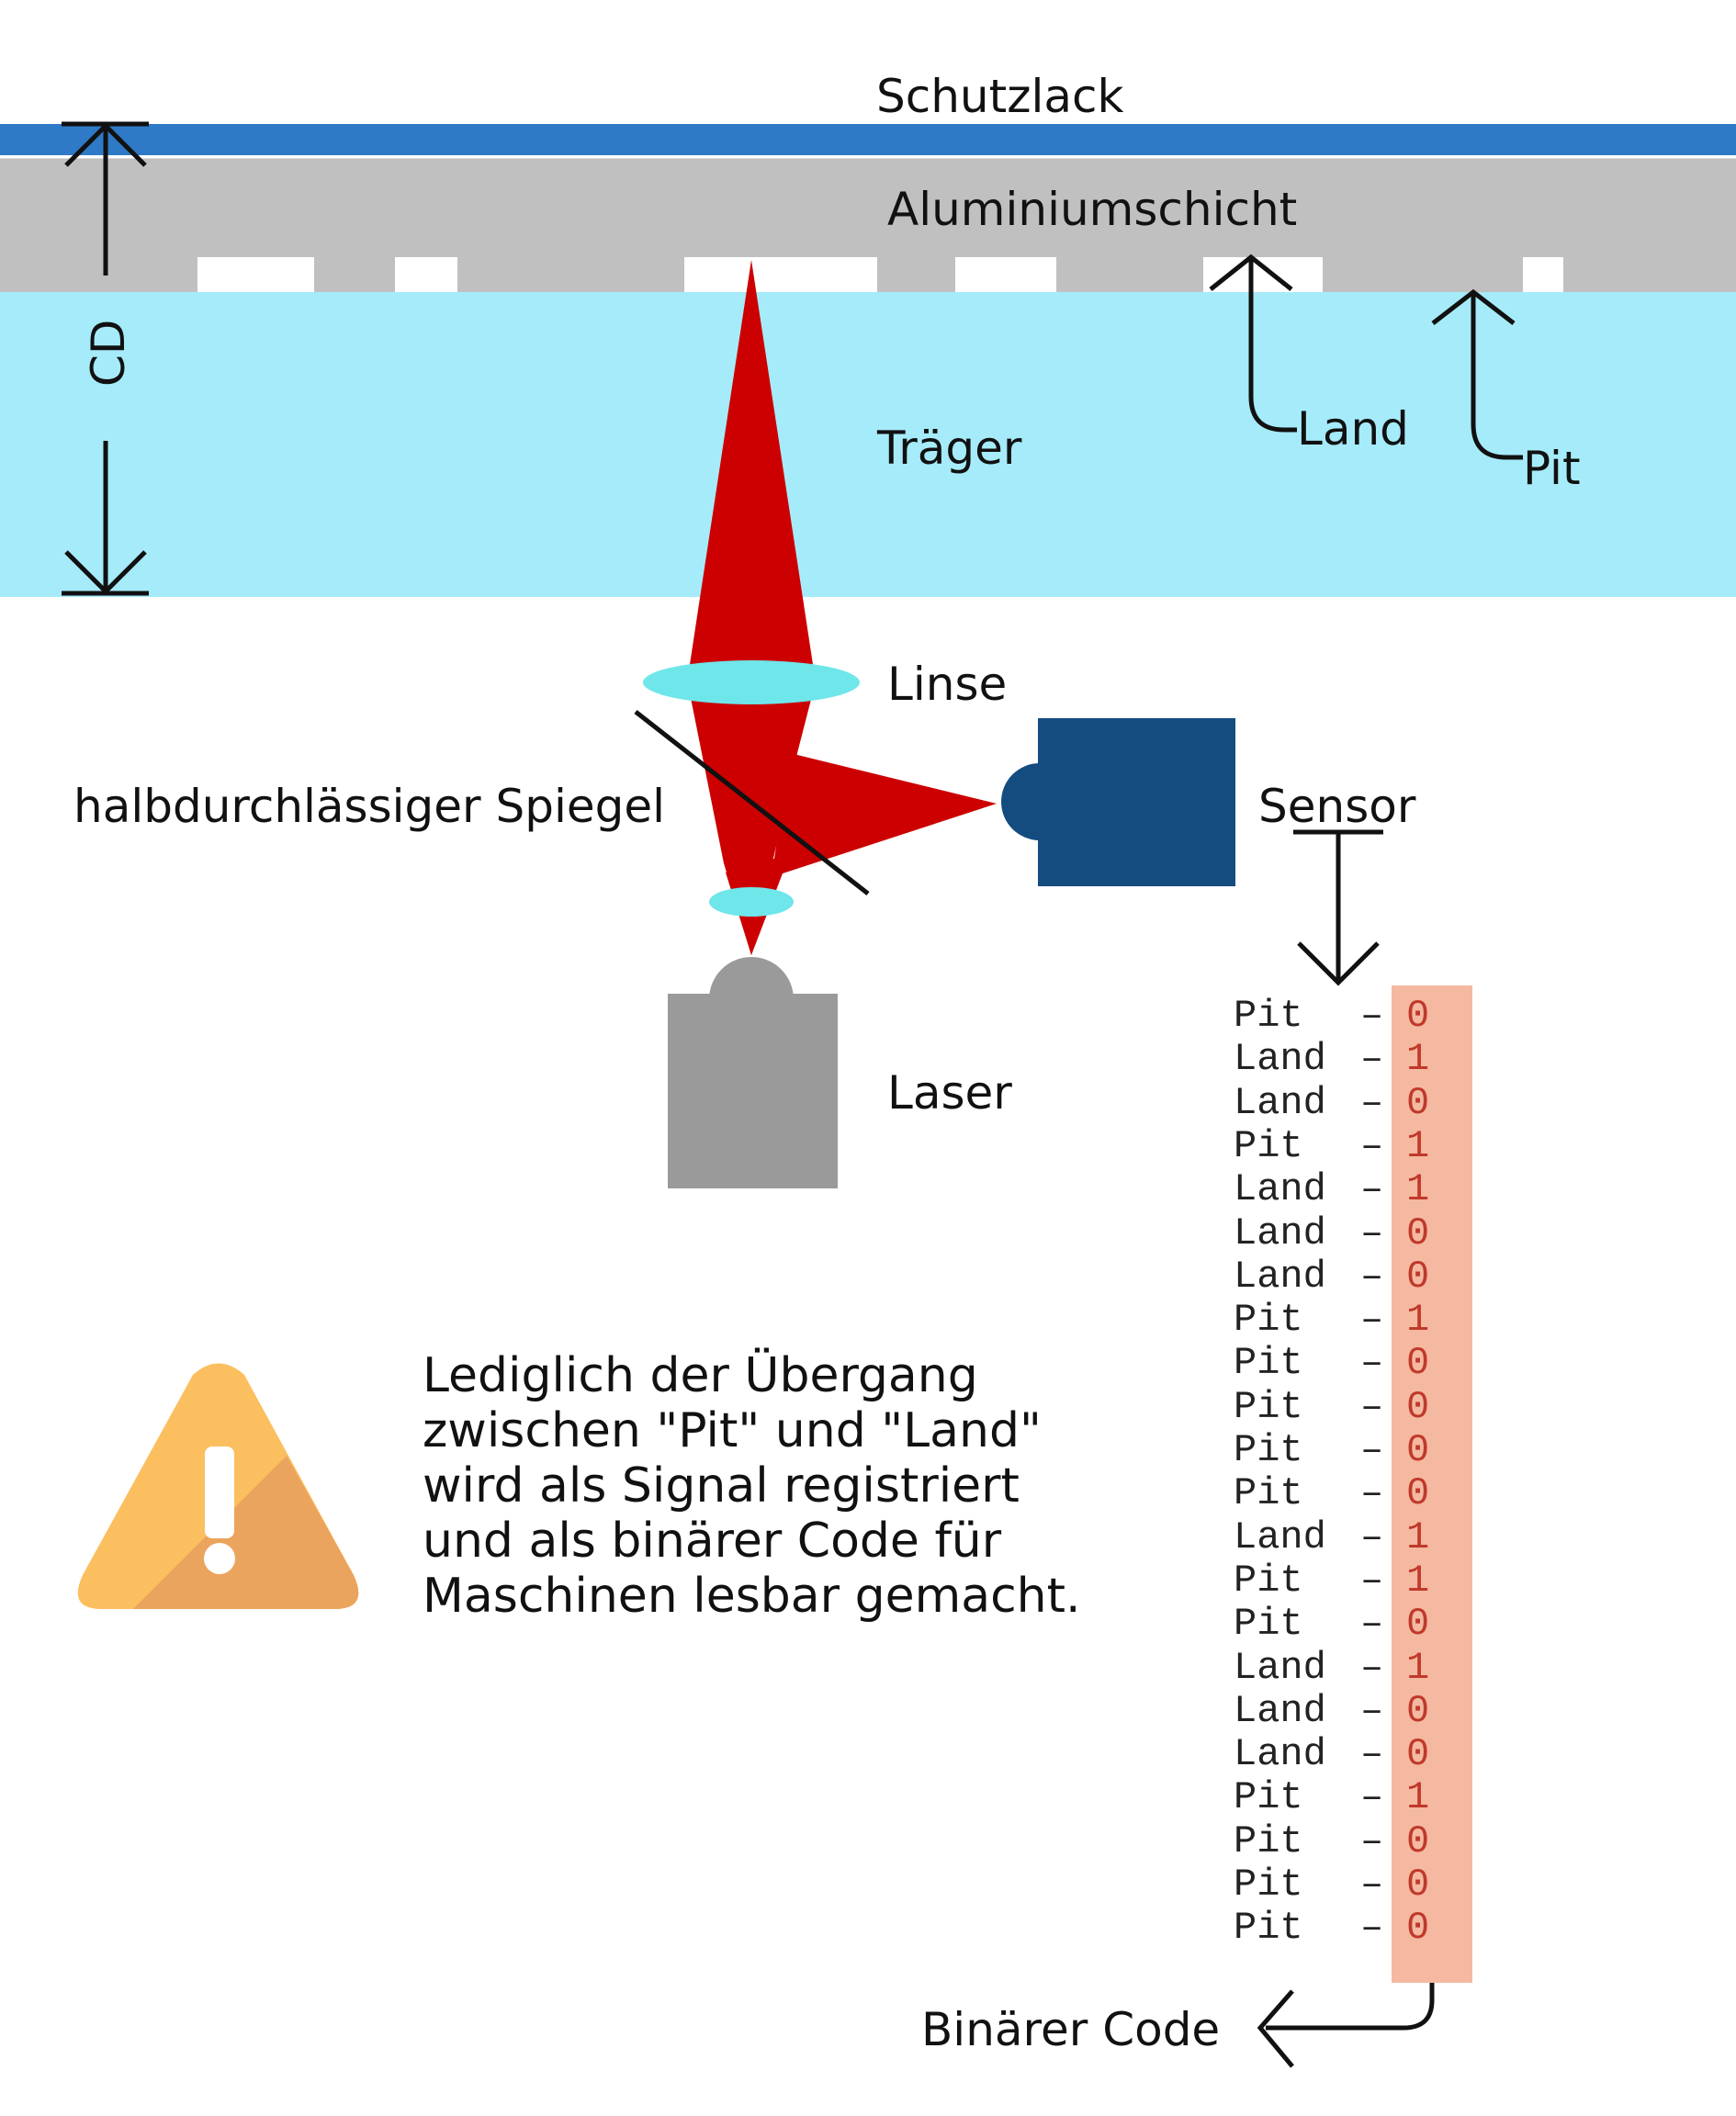 This screenshot has width=1736, height=2116. Describe the element at coordinates (1346, 2025) in the screenshot. I see `binary-code-arrow` at that location.